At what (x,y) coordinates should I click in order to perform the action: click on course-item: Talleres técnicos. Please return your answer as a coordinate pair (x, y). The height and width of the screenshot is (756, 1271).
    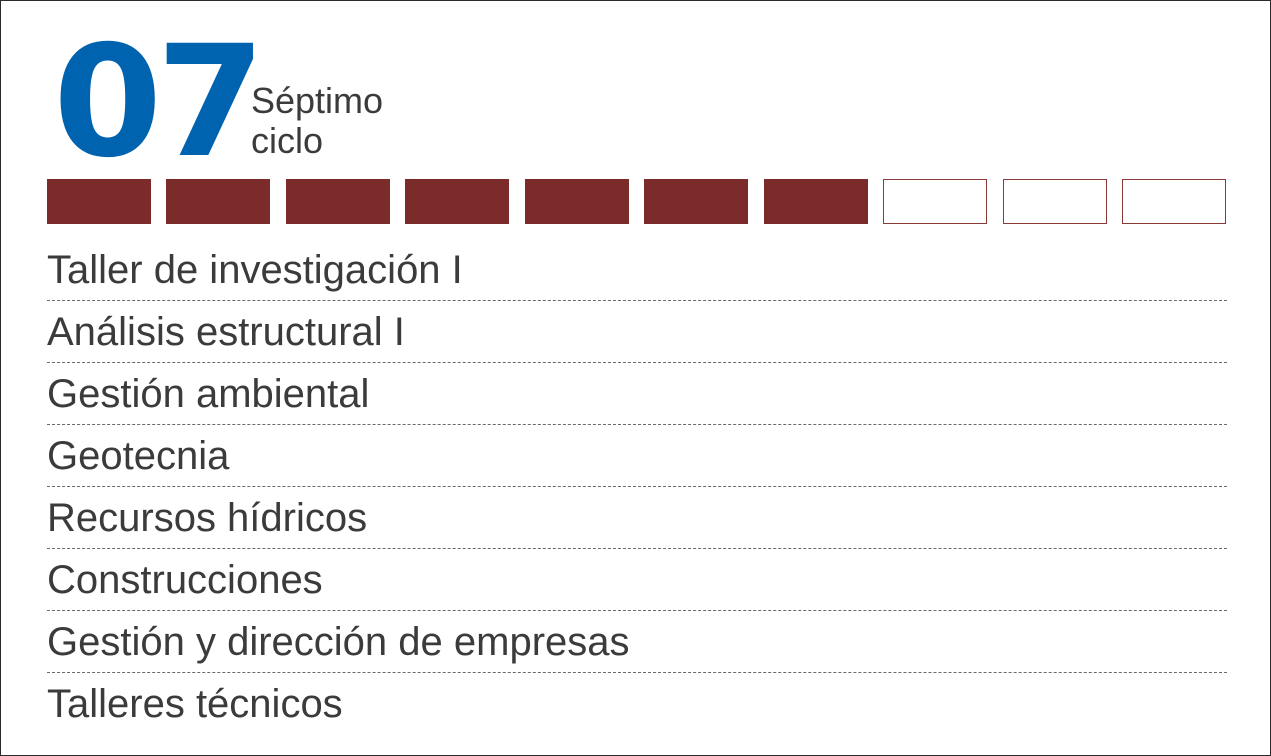
    Looking at the image, I should click on (195, 704).